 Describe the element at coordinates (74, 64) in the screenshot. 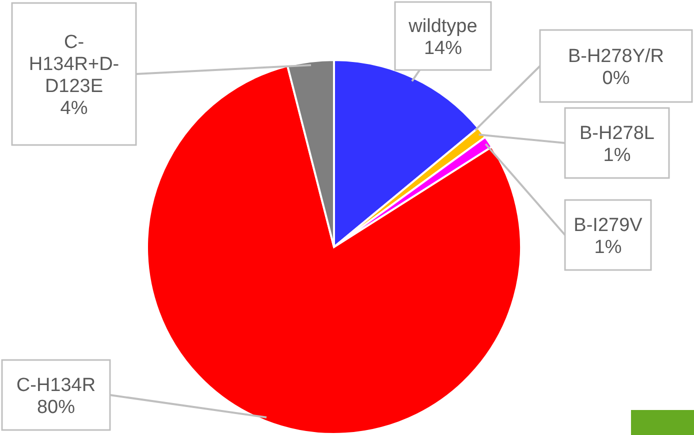

I see `slice-label: C-H134R+D-D123E` at that location.